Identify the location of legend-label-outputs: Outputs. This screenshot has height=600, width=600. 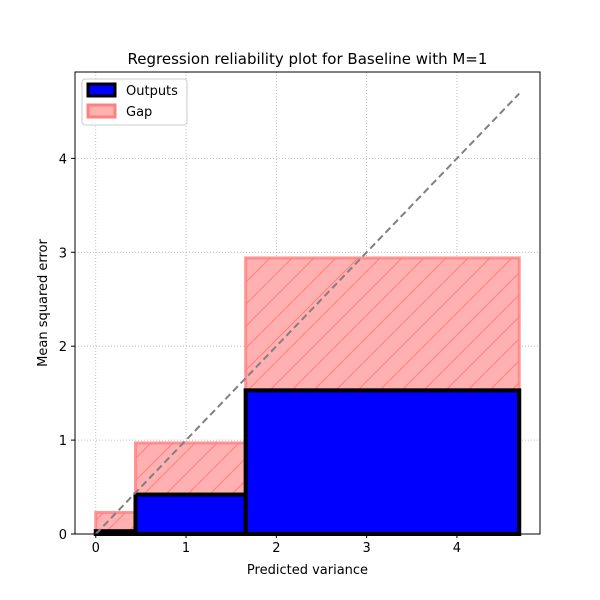
(152, 91).